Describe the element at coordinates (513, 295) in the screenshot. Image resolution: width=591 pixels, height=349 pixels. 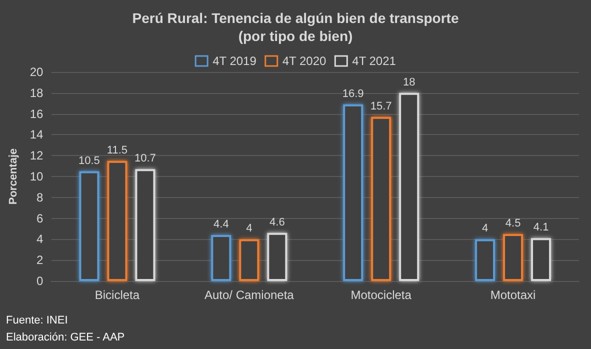
I see `x-tick-label: Mototaxi` at that location.